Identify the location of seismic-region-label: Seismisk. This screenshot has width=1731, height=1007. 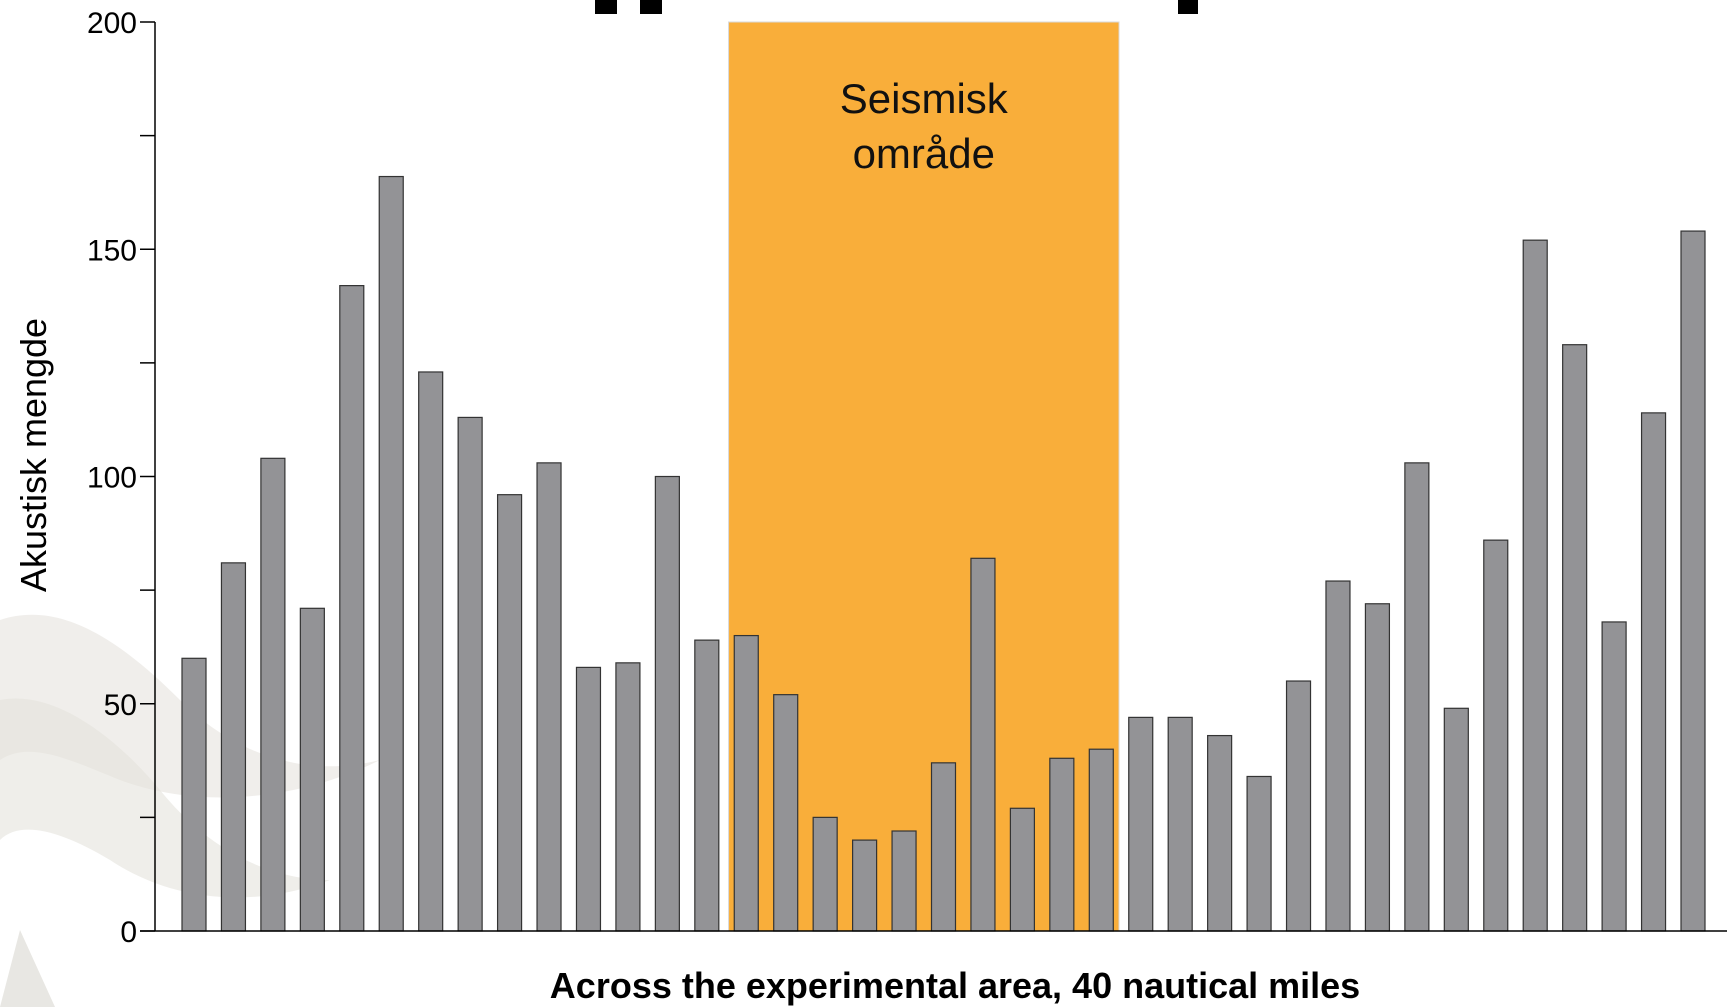
(924, 98).